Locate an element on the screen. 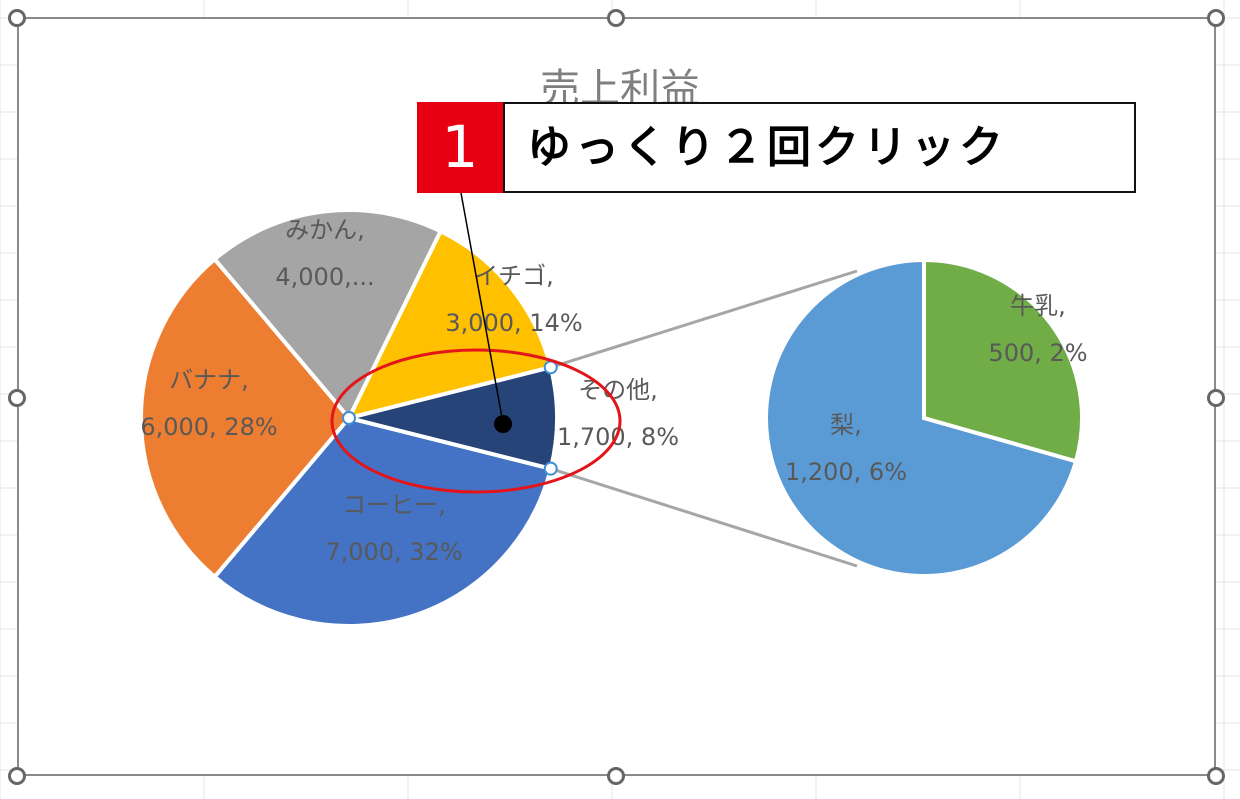  instruction-callout: ゆっくり２回クリック is located at coordinates (819, 147).